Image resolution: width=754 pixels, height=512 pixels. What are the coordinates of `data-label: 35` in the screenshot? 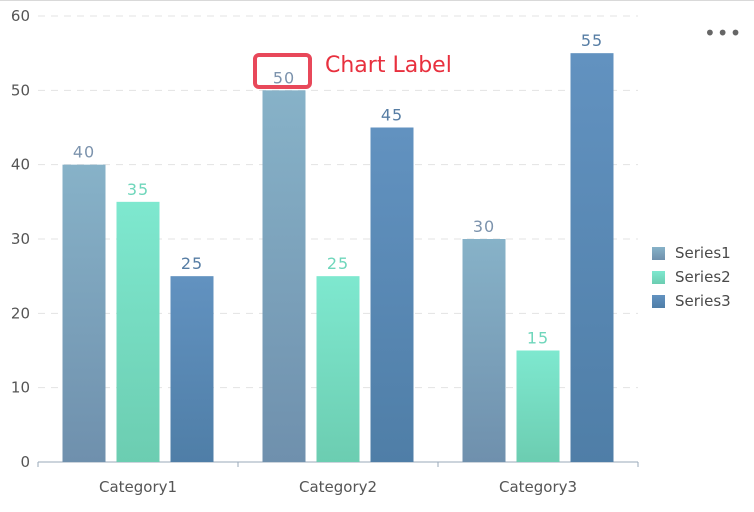 It's located at (138, 189).